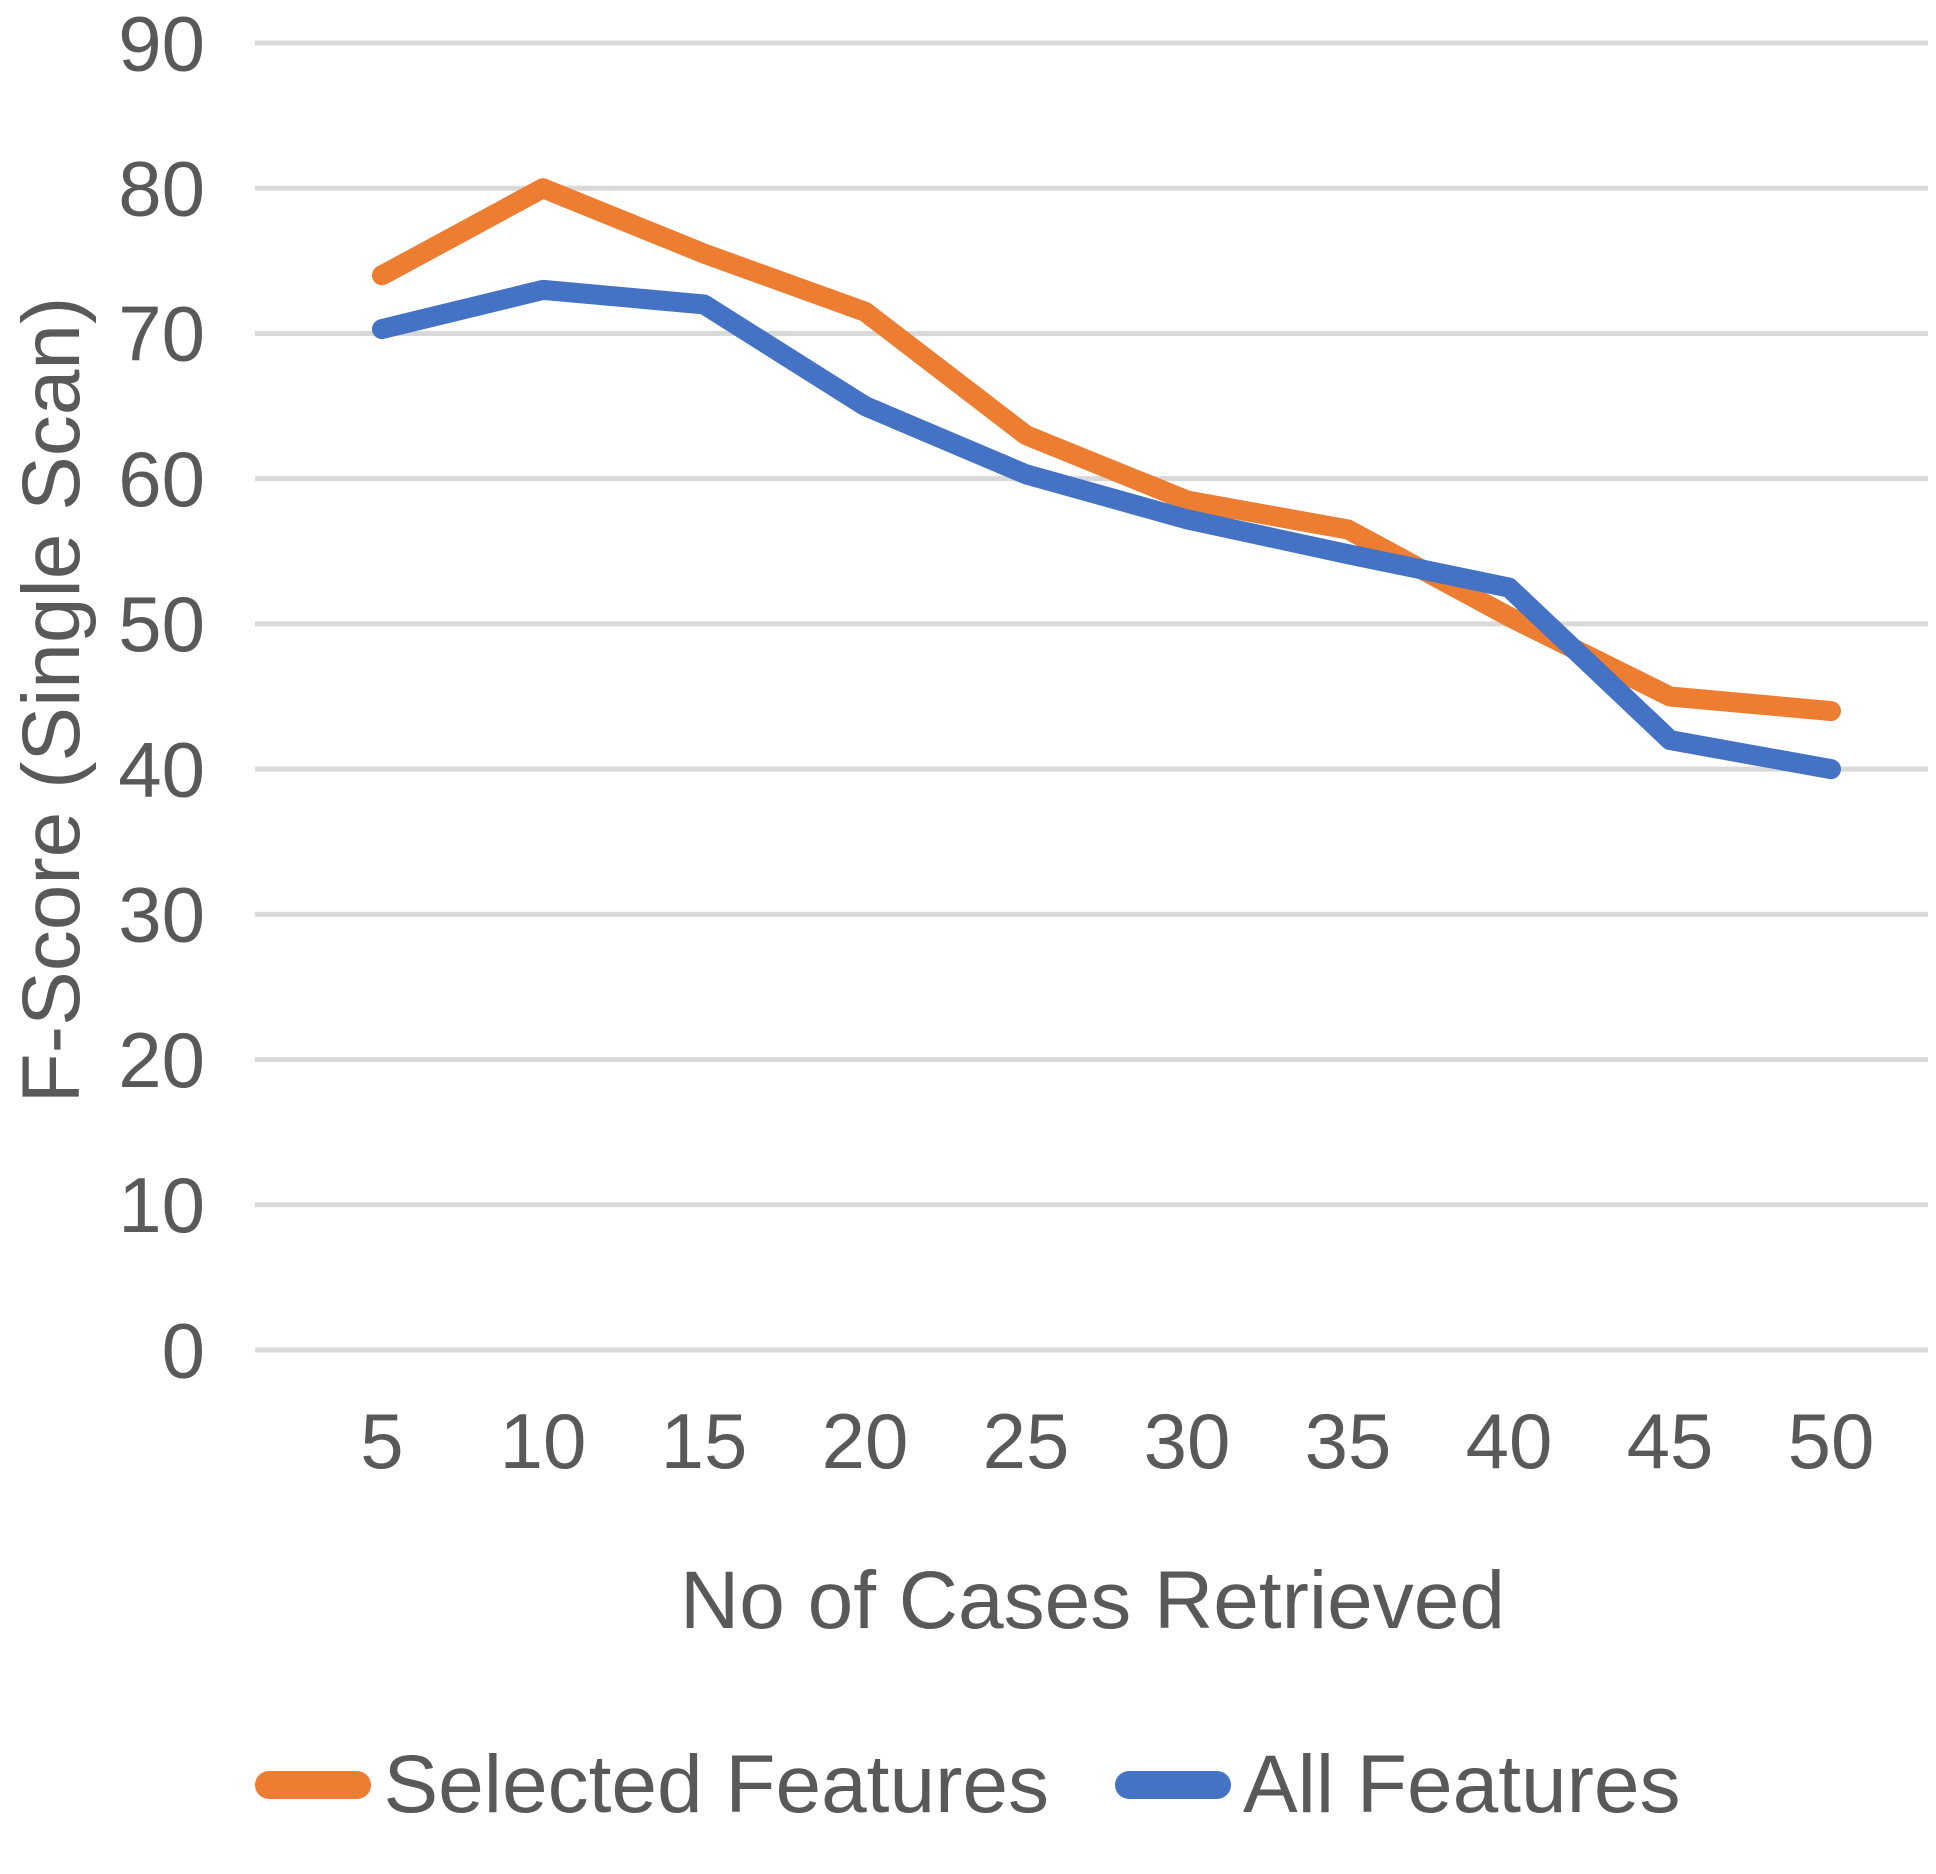 The width and height of the screenshot is (1936, 1874). I want to click on y-axis-tick-label: 60, so click(161, 479).